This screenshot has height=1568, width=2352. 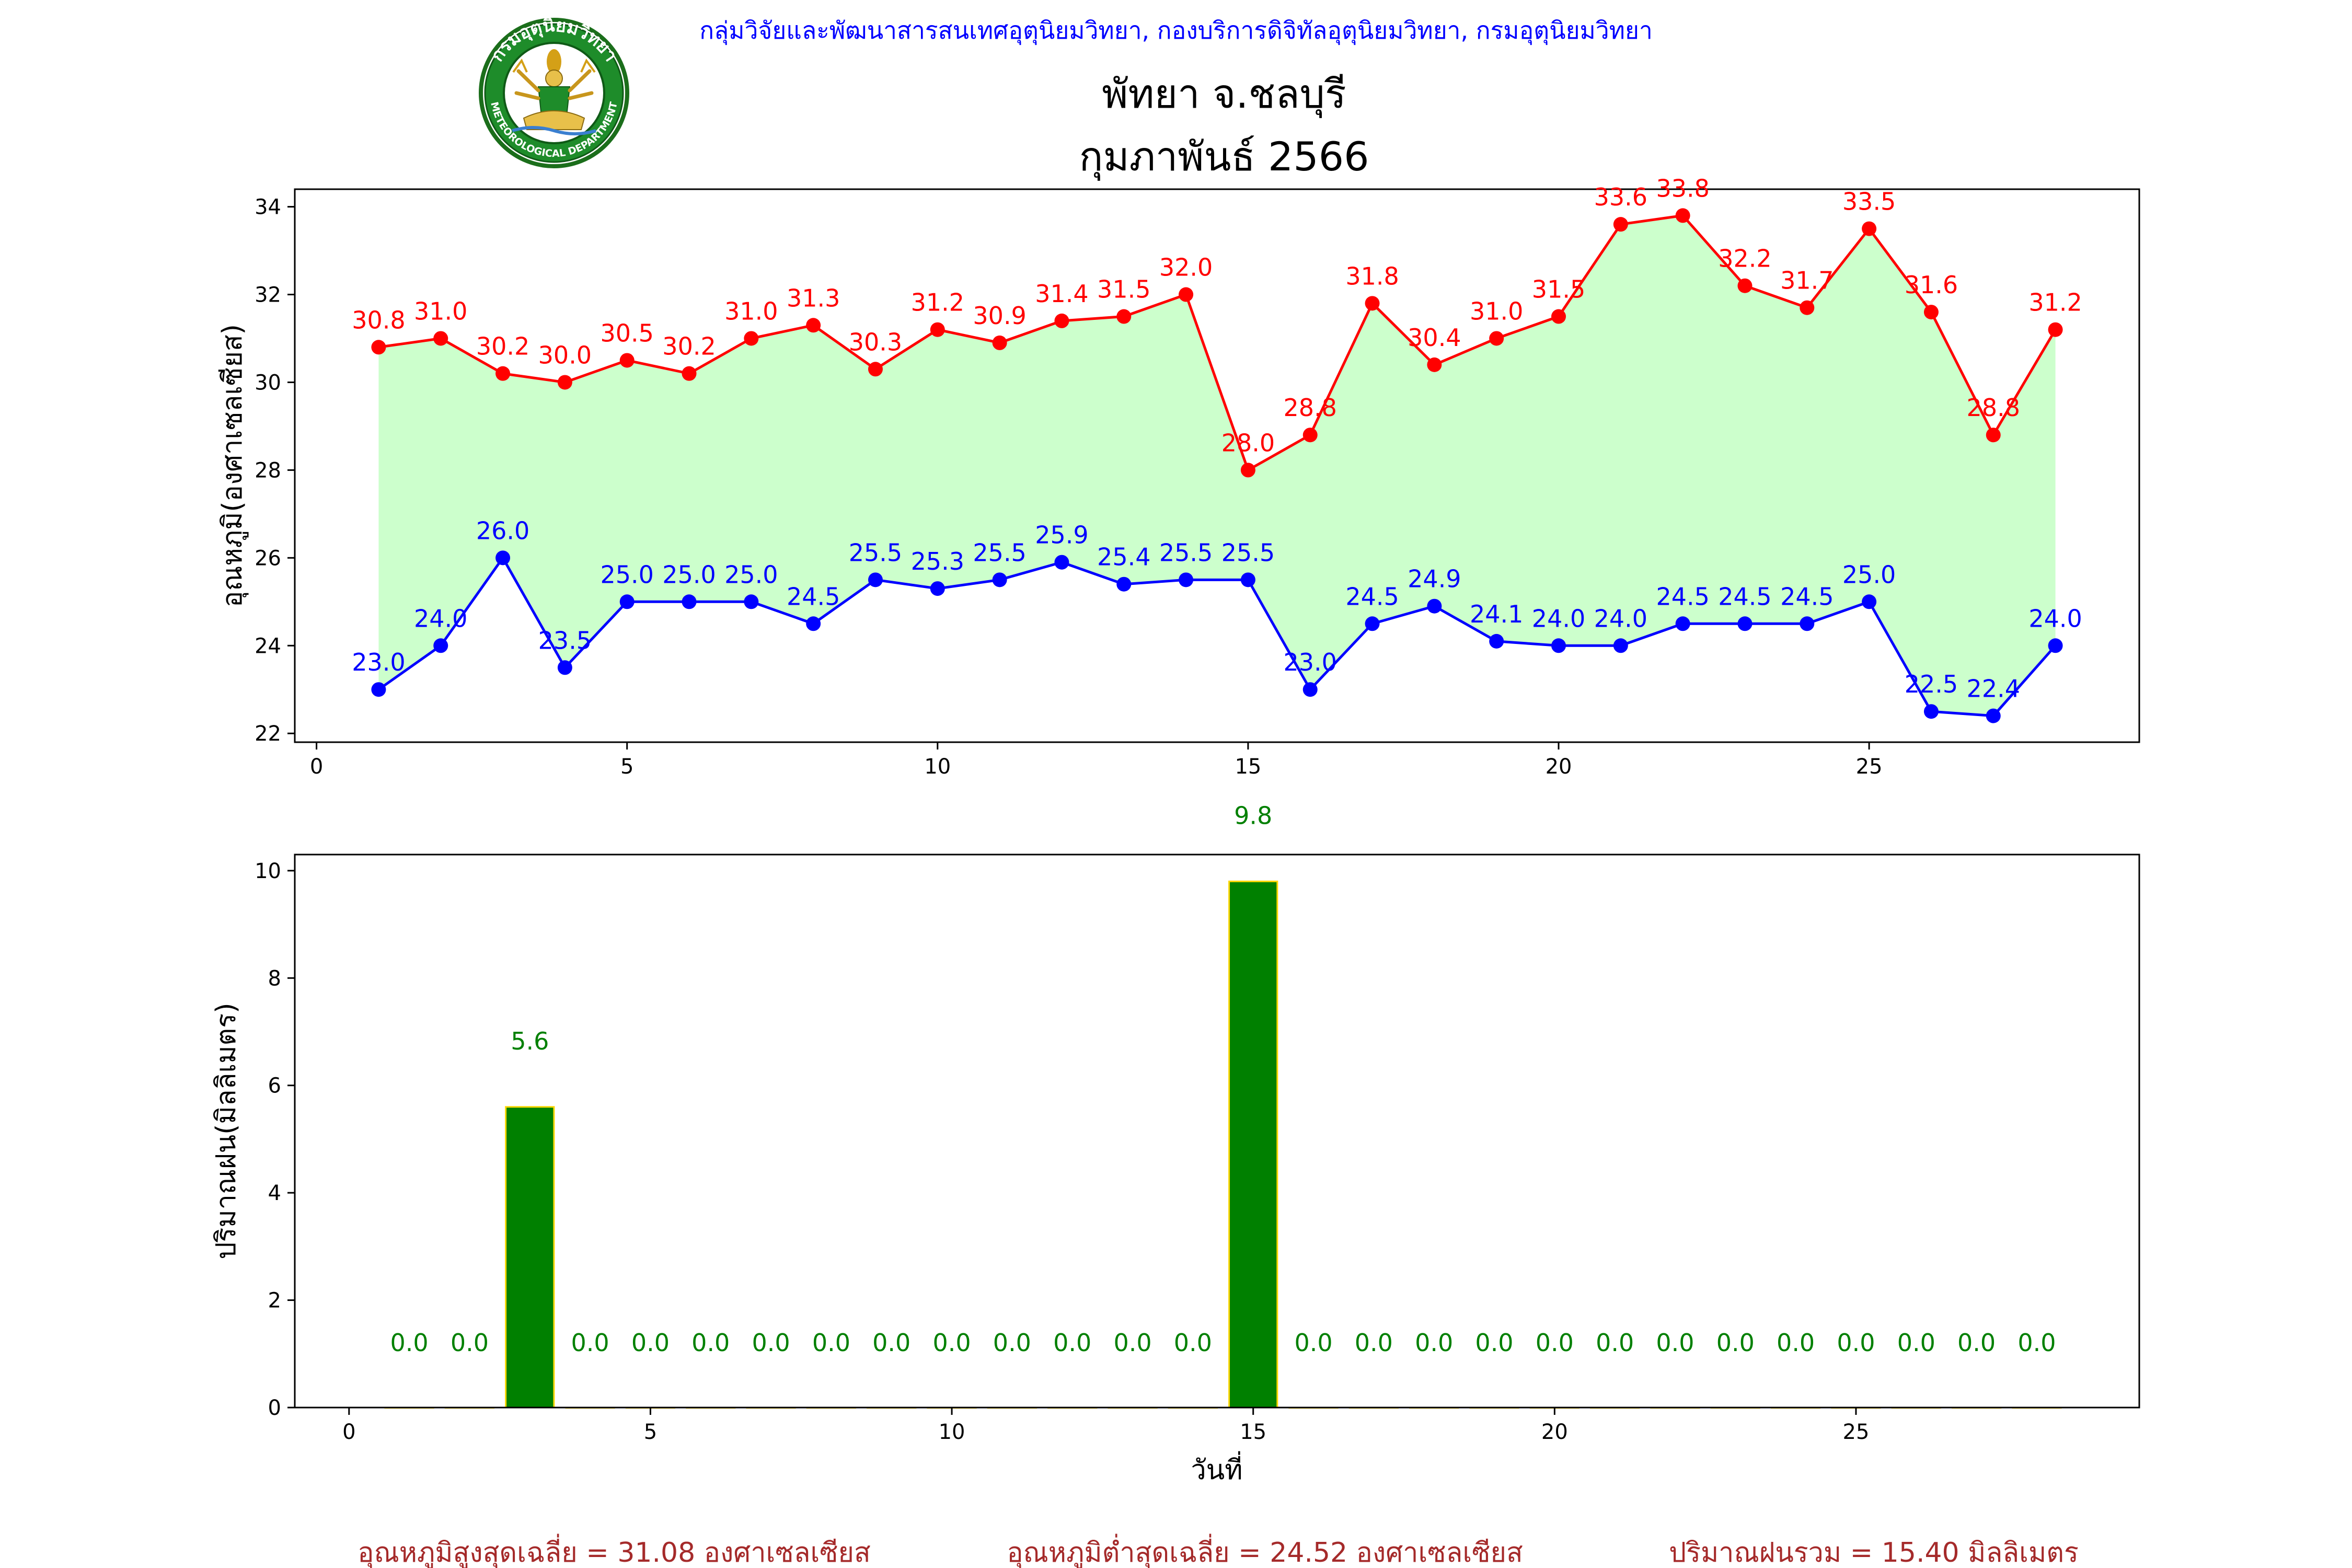 I want to click on temp-max-label: 31.7, so click(x=1807, y=281).